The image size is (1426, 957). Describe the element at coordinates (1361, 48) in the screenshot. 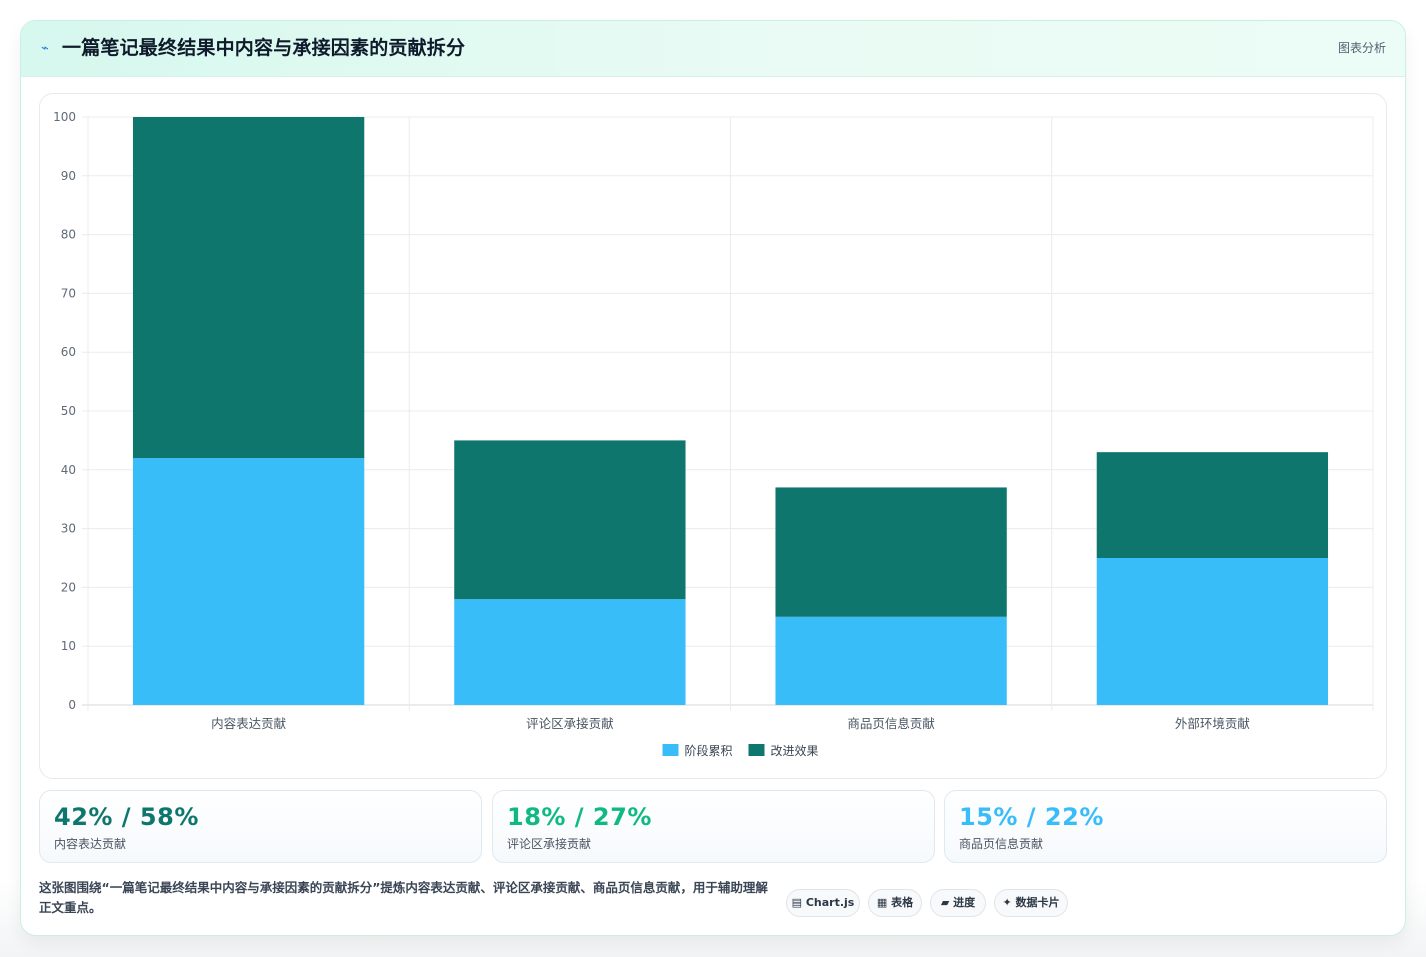

I see `header-tag: 图表分析` at that location.